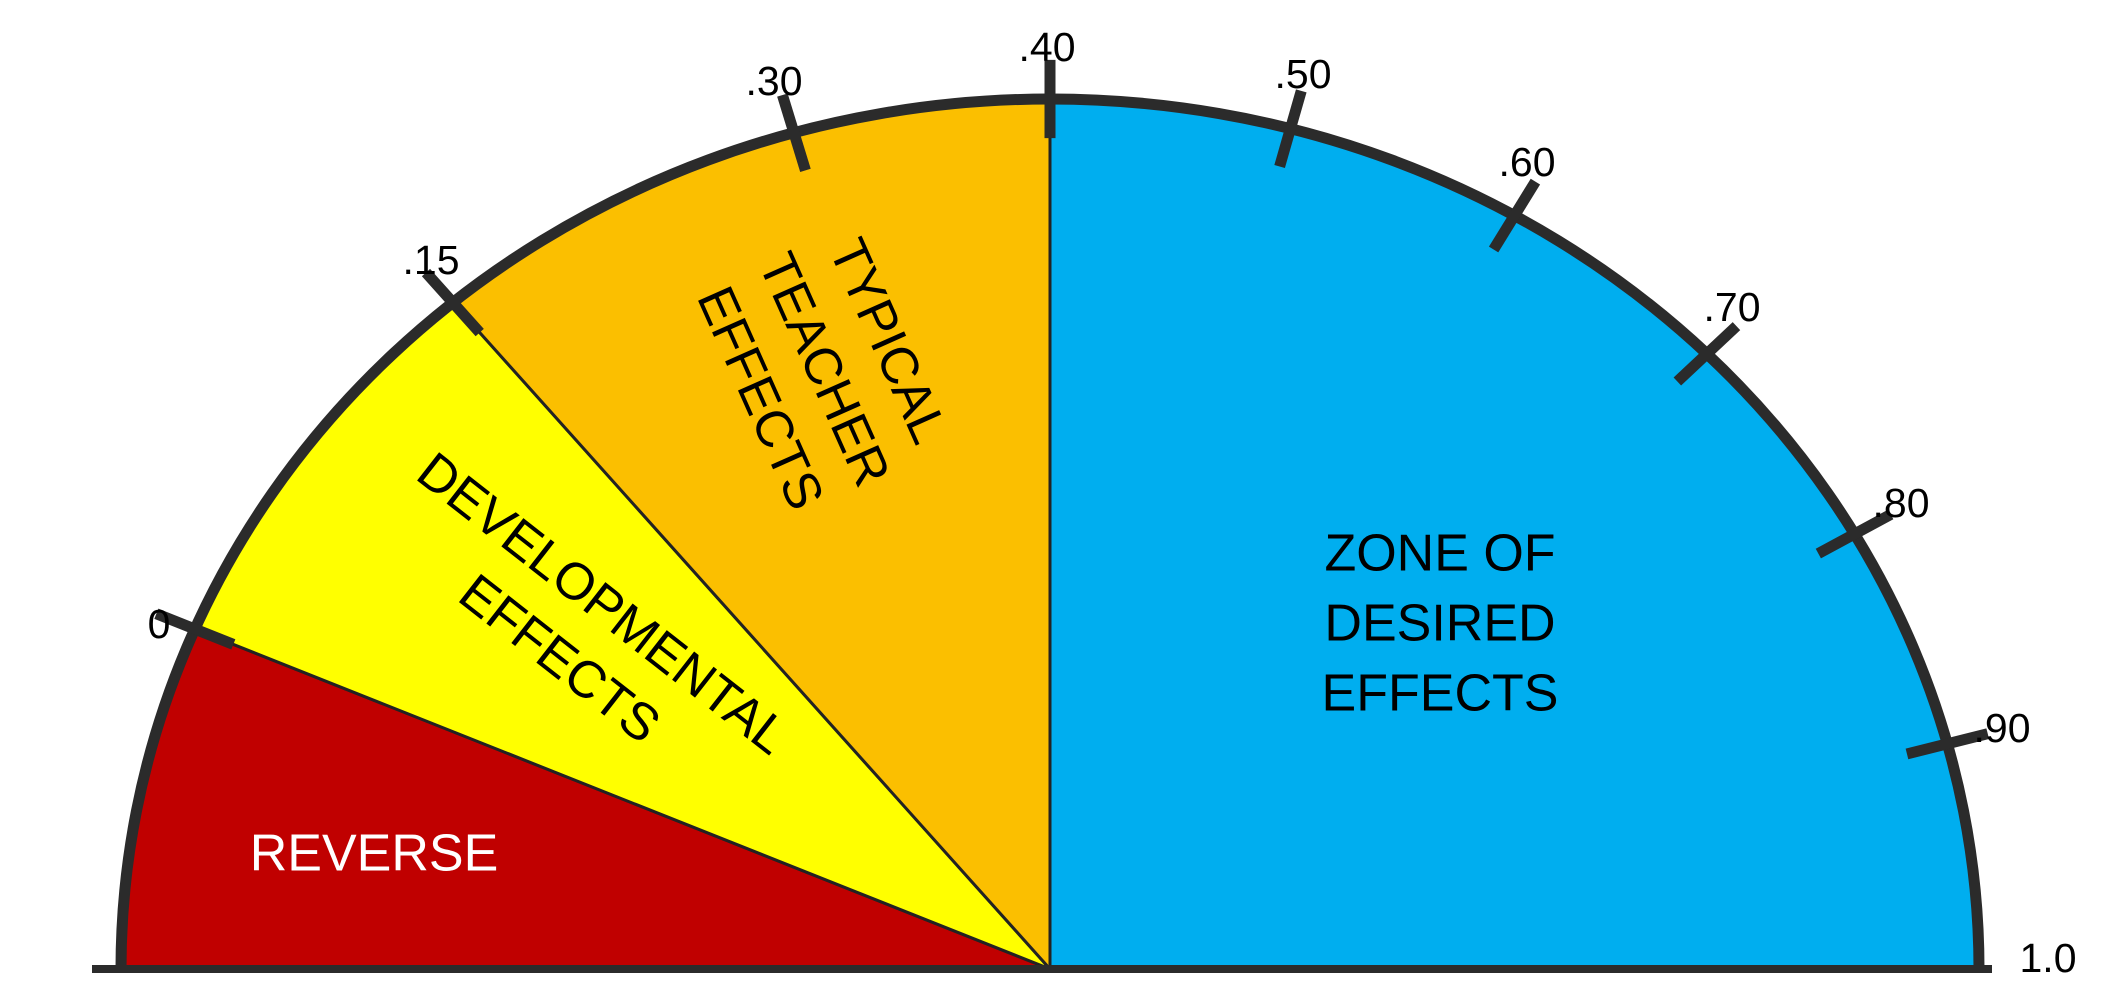 The width and height of the screenshot is (2102, 1004). I want to click on tick-label: .70, so click(1732, 307).